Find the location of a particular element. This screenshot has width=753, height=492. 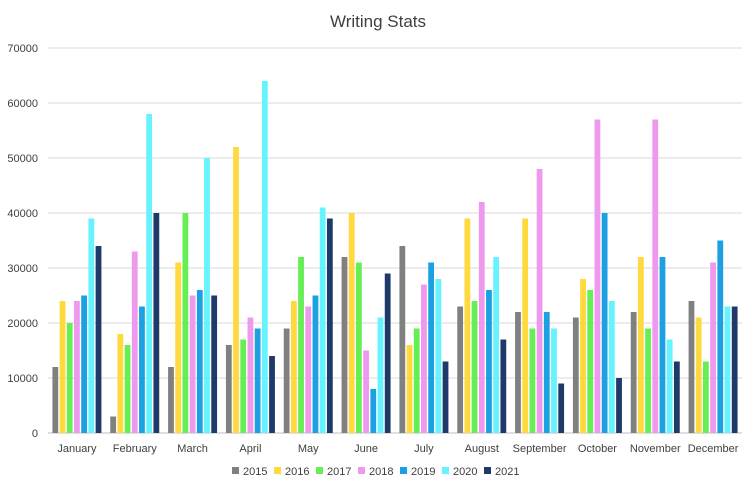

bar-2017-august is located at coordinates (474, 367).